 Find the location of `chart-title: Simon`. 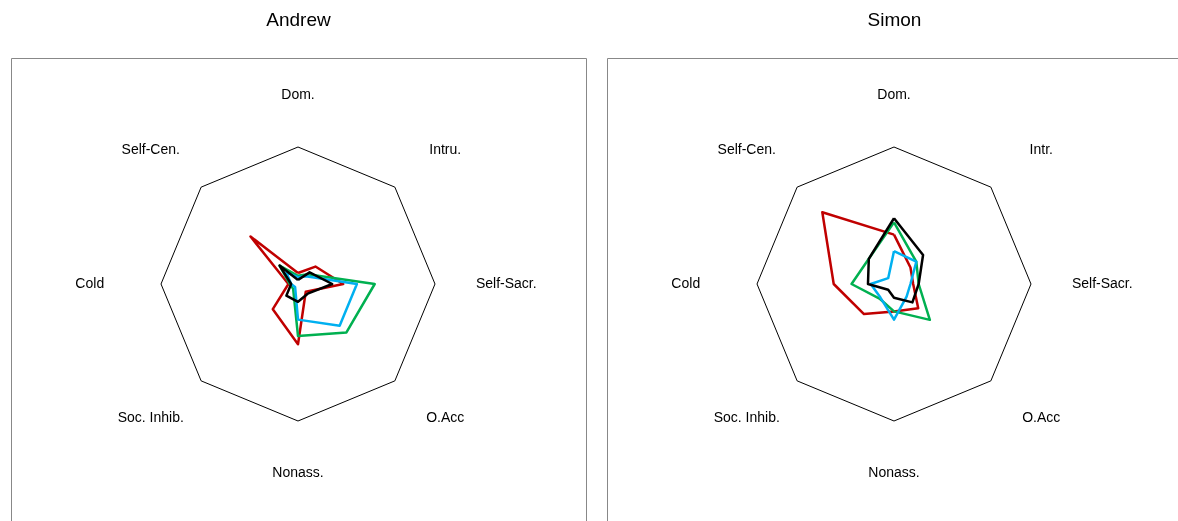

chart-title: Simon is located at coordinates (894, 19).